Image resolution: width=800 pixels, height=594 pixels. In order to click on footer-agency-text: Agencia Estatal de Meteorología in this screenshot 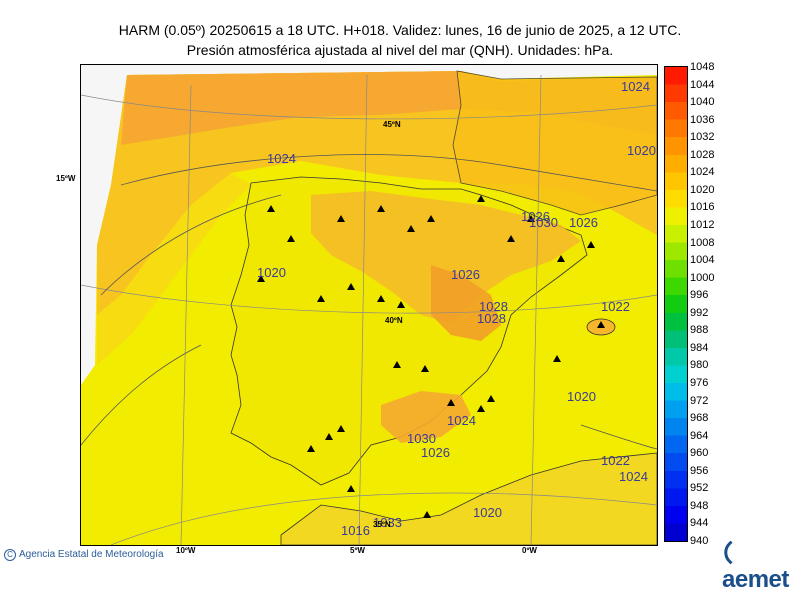, I will do `click(91, 554)`.